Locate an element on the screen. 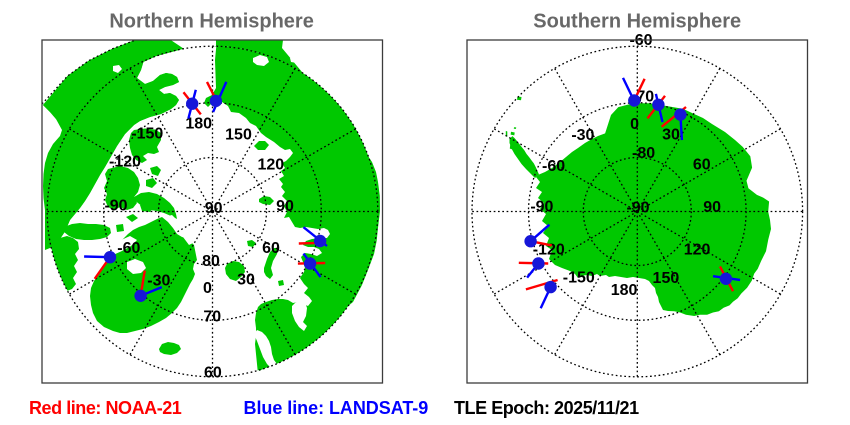 The image size is (850, 425). svg-text: -80 is located at coordinates (643, 153).